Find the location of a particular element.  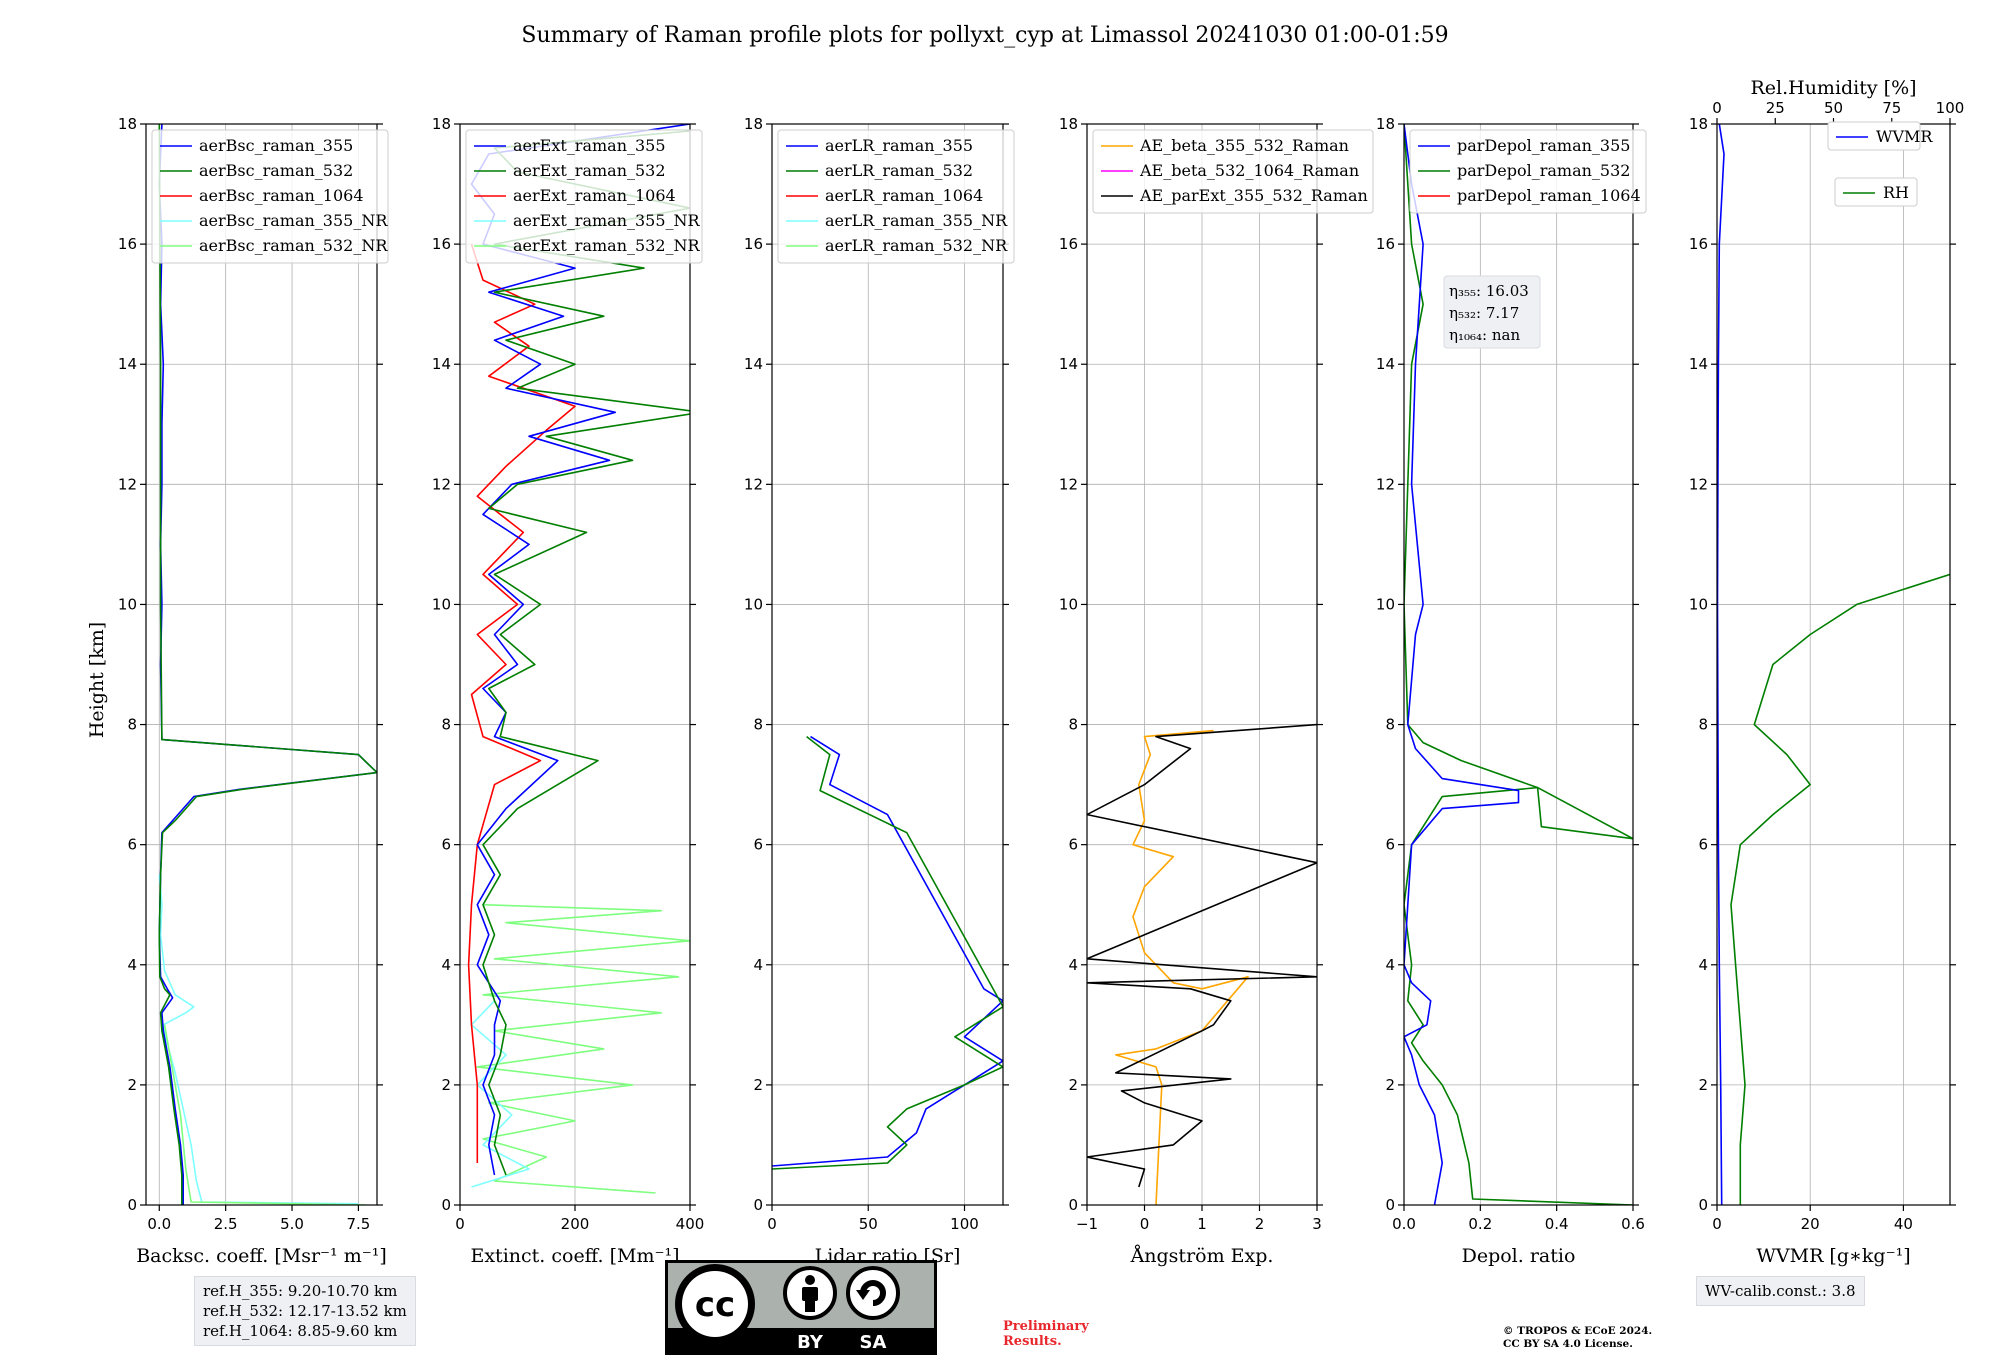

x-tick-label: 2.5 is located at coordinates (226, 1224).